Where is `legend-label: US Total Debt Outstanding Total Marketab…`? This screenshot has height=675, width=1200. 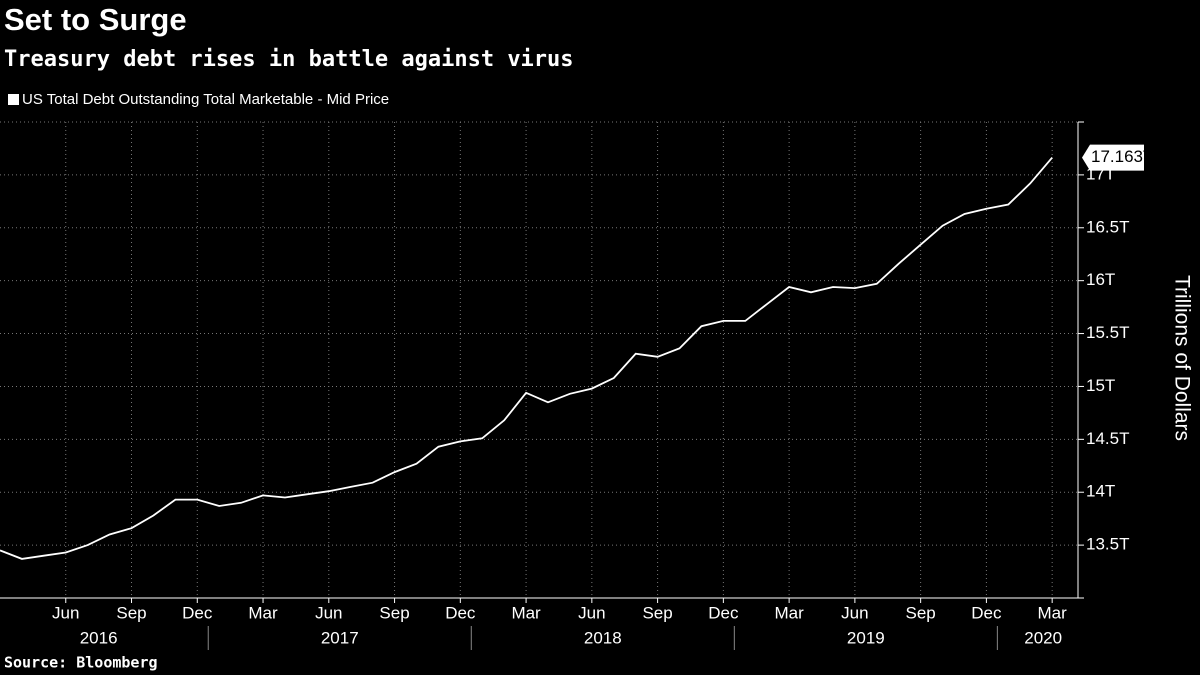 legend-label: US Total Debt Outstanding Total Marketab… is located at coordinates (205, 99).